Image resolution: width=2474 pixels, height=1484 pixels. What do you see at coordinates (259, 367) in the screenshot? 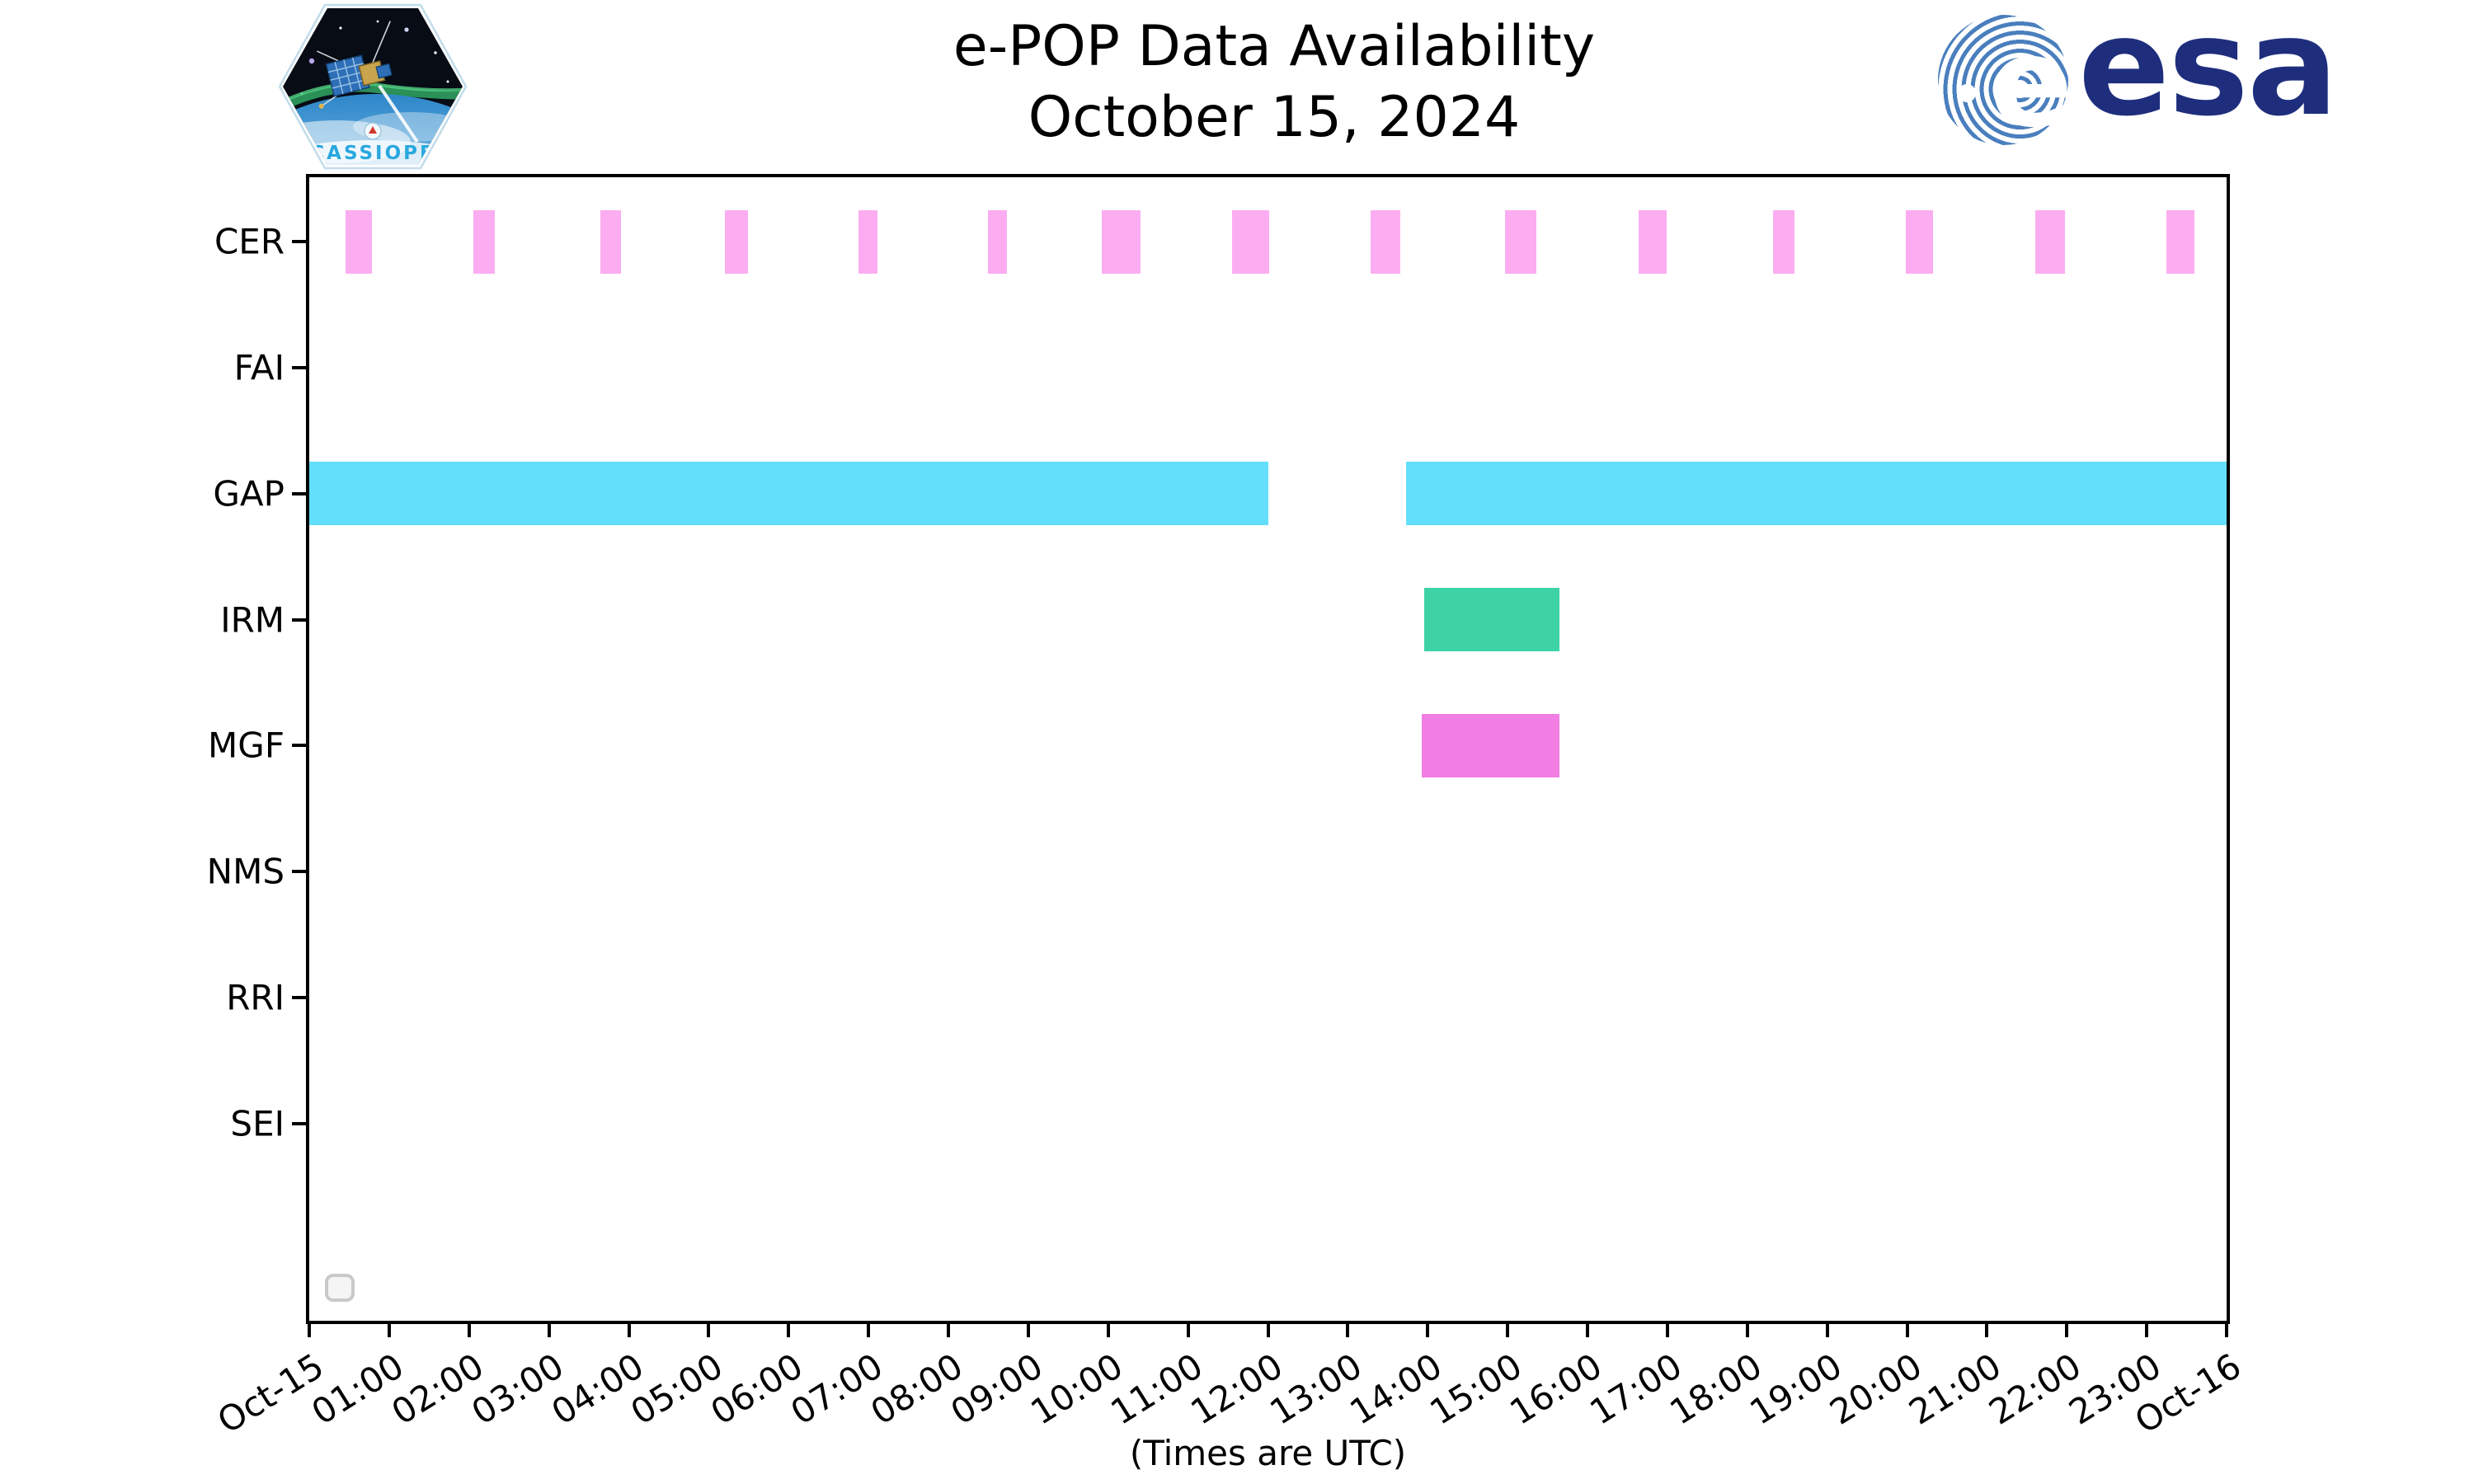
I see `y-label-fai: FAI` at bounding box center [259, 367].